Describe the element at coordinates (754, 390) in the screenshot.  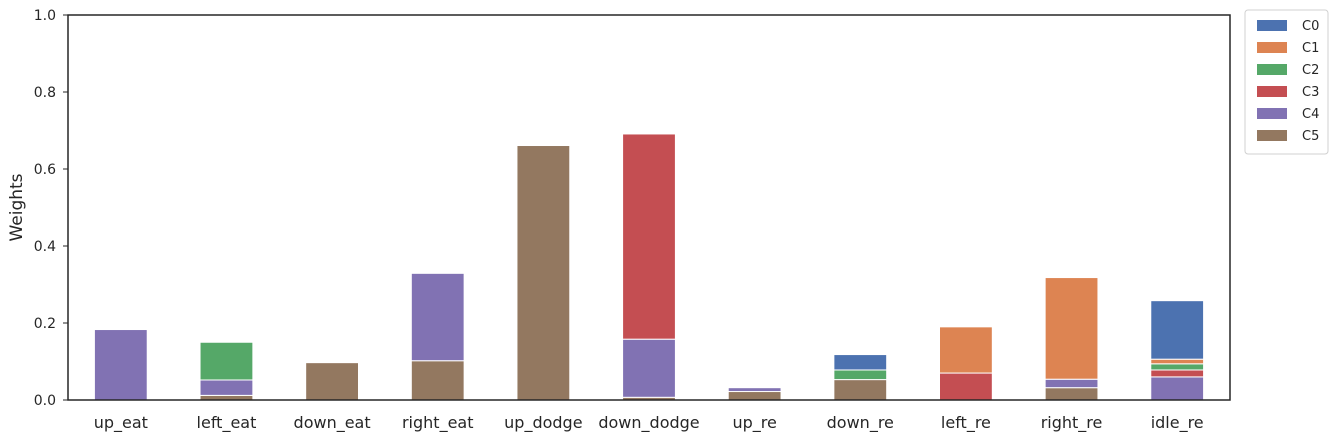
I see `bar-segment-c4-up-re` at that location.